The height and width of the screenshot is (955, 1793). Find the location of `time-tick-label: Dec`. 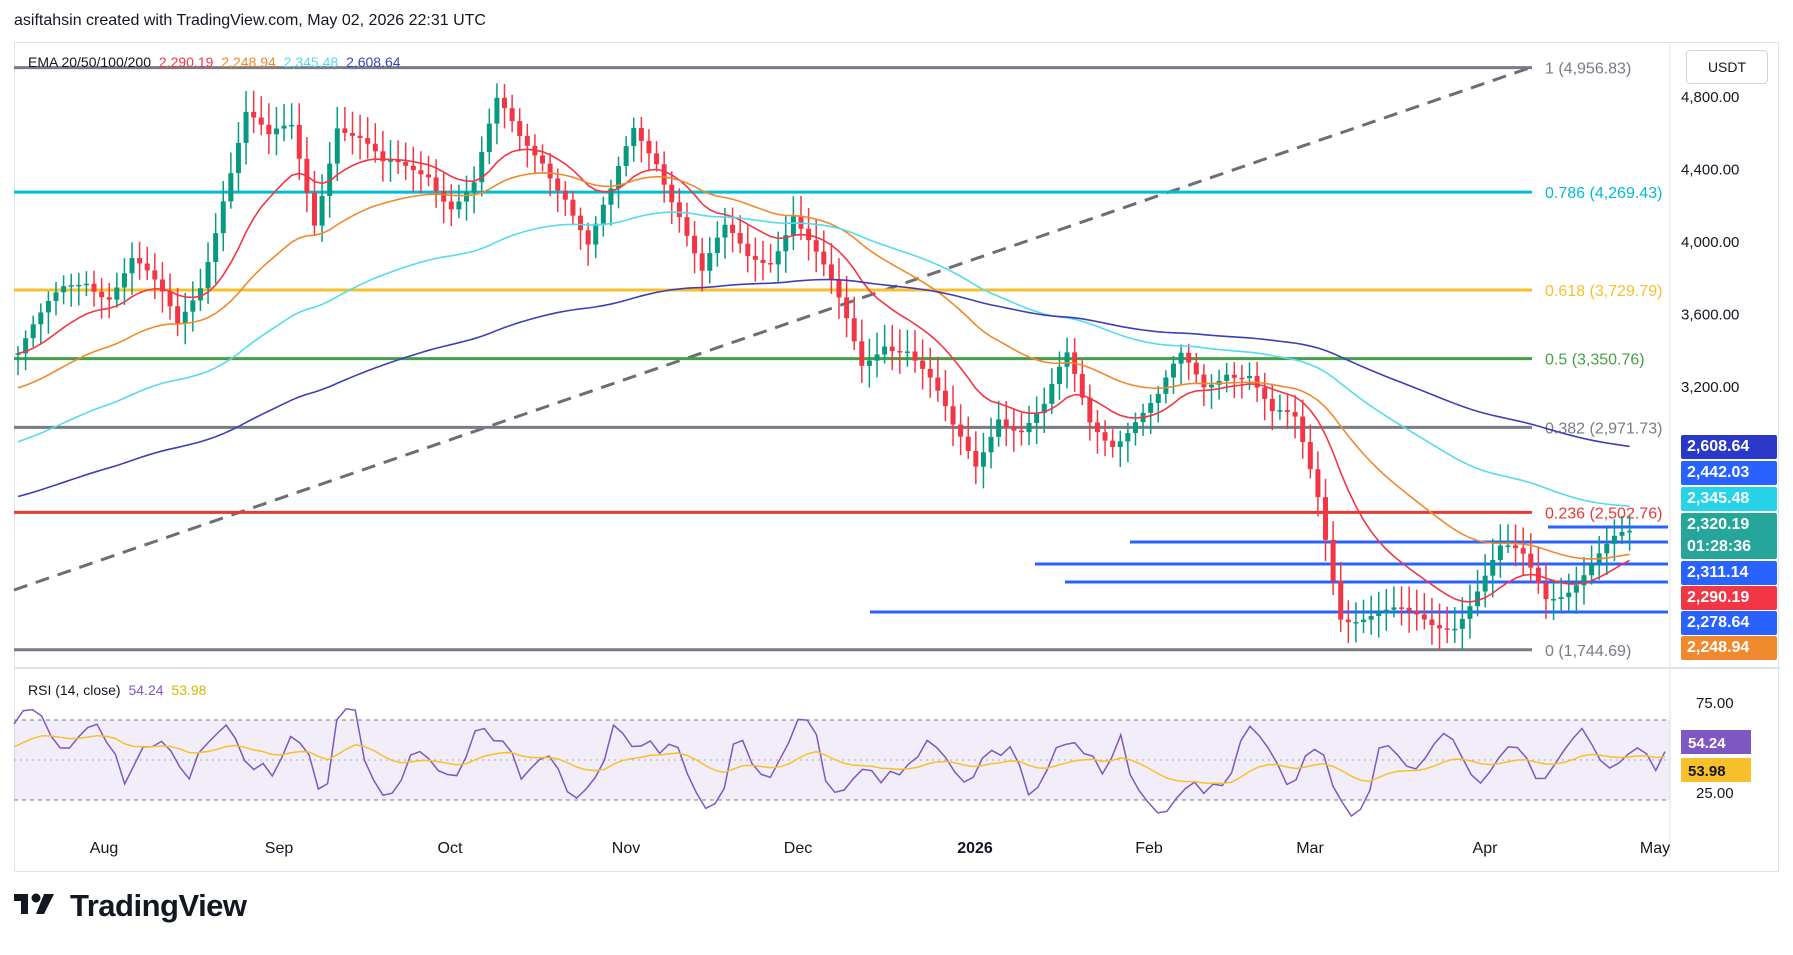

time-tick-label: Dec is located at coordinates (798, 848).